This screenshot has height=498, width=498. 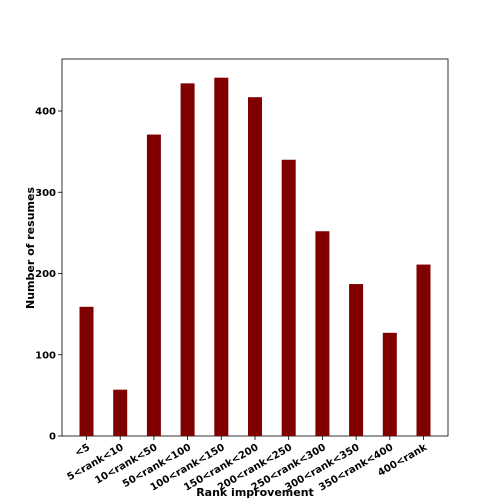 What do you see at coordinates (82, 450) in the screenshot?
I see `x-tick-label-0: <5` at bounding box center [82, 450].